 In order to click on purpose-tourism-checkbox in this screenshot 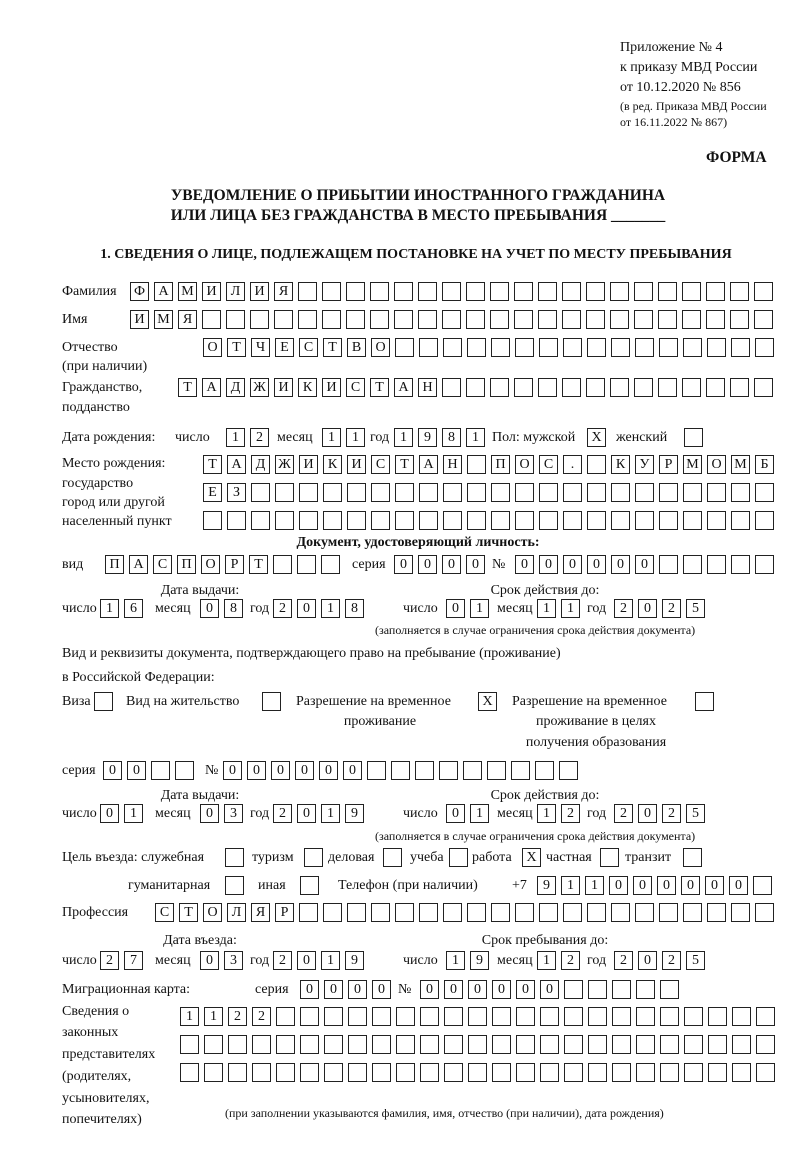, I will do `click(313, 857)`.